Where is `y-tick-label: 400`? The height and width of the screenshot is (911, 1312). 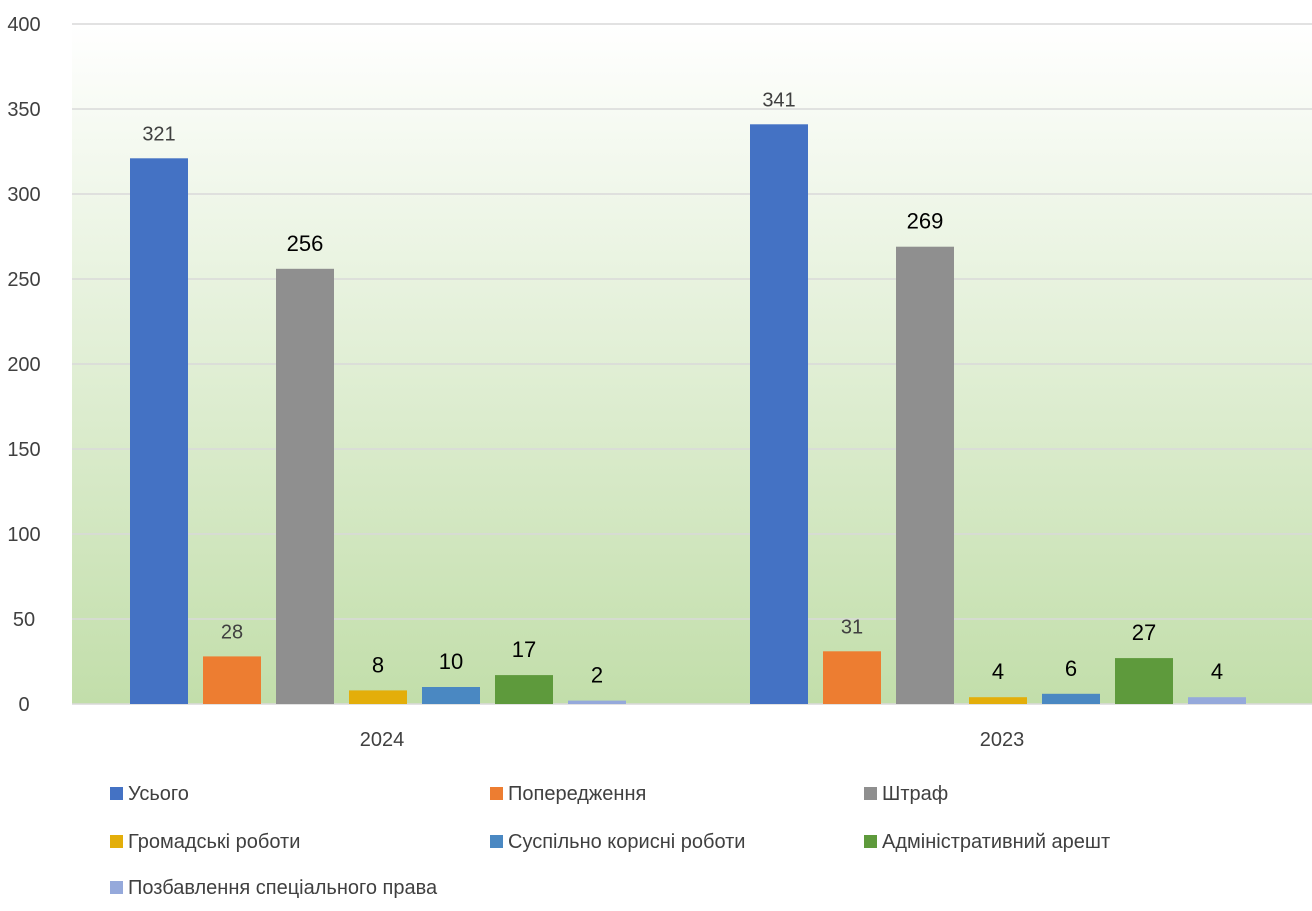 y-tick-label: 400 is located at coordinates (23, 25).